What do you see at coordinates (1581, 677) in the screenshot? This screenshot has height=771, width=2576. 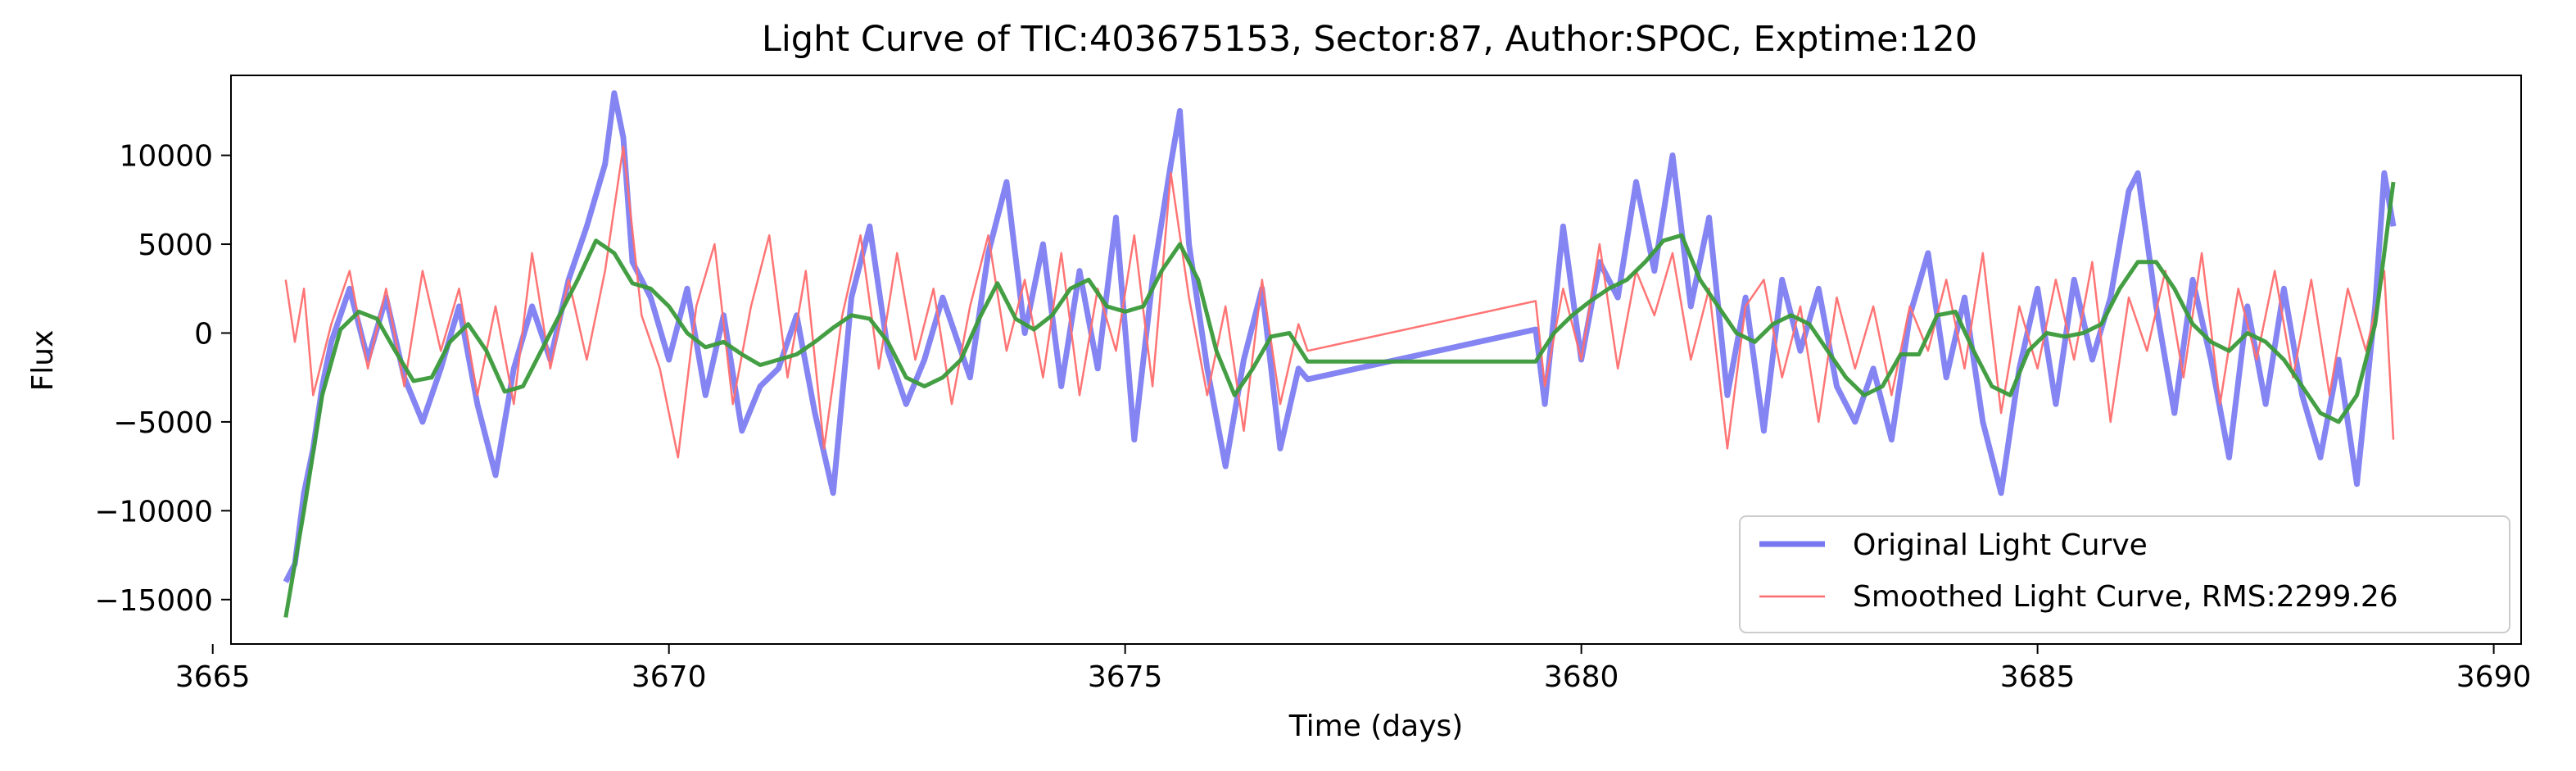 I see `x-tick-label: 3680` at bounding box center [1581, 677].